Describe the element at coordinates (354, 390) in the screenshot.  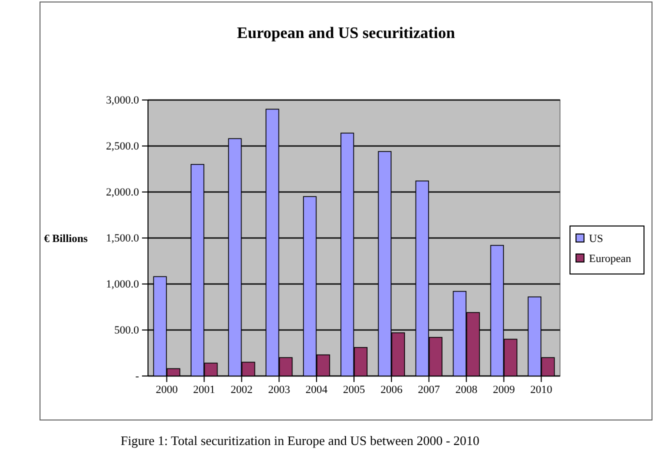
I see `x-tick-label: 2005` at that location.